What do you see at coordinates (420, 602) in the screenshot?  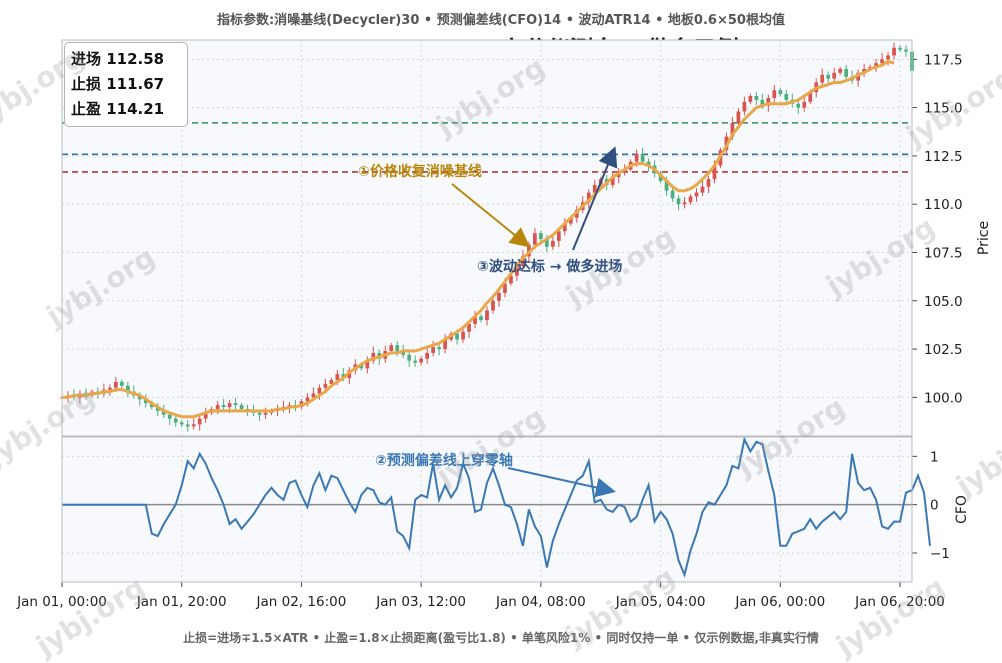 I see `x-tick-label: Jan 03, 12:00` at bounding box center [420, 602].